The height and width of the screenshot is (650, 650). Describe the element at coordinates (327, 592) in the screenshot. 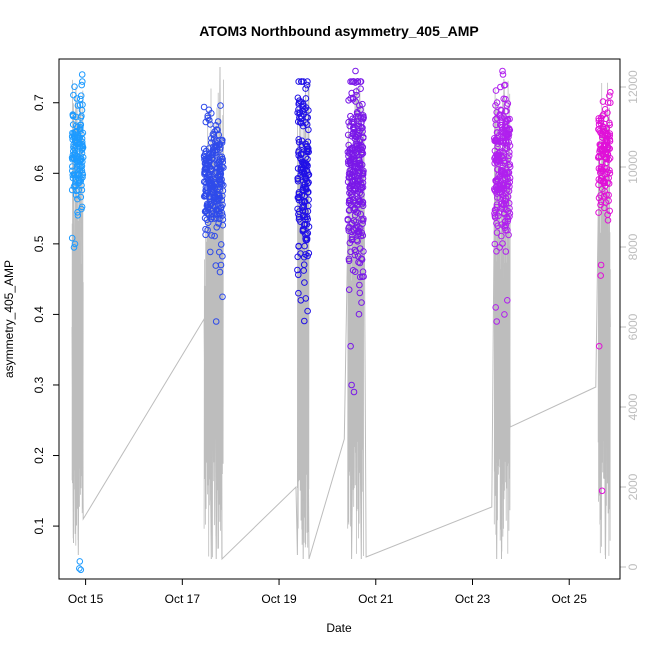

I see `bottom-axis: Oct 15 Oct 17 Oct 19 Oct 21 Oct 23 Oct 25` at that location.